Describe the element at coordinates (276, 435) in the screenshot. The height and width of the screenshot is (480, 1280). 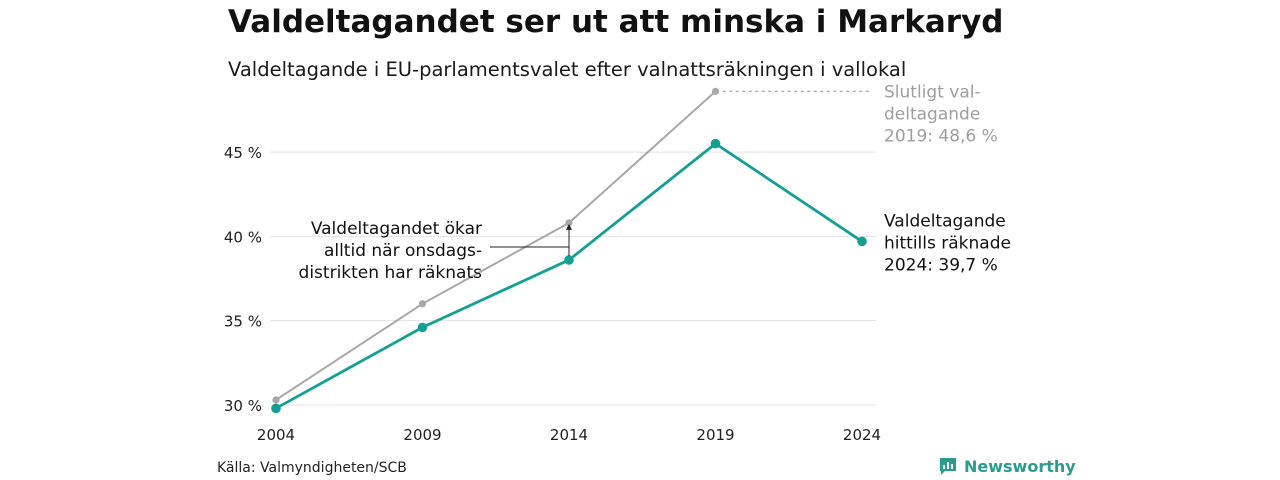
I see `x-tick-label: 2004` at that location.